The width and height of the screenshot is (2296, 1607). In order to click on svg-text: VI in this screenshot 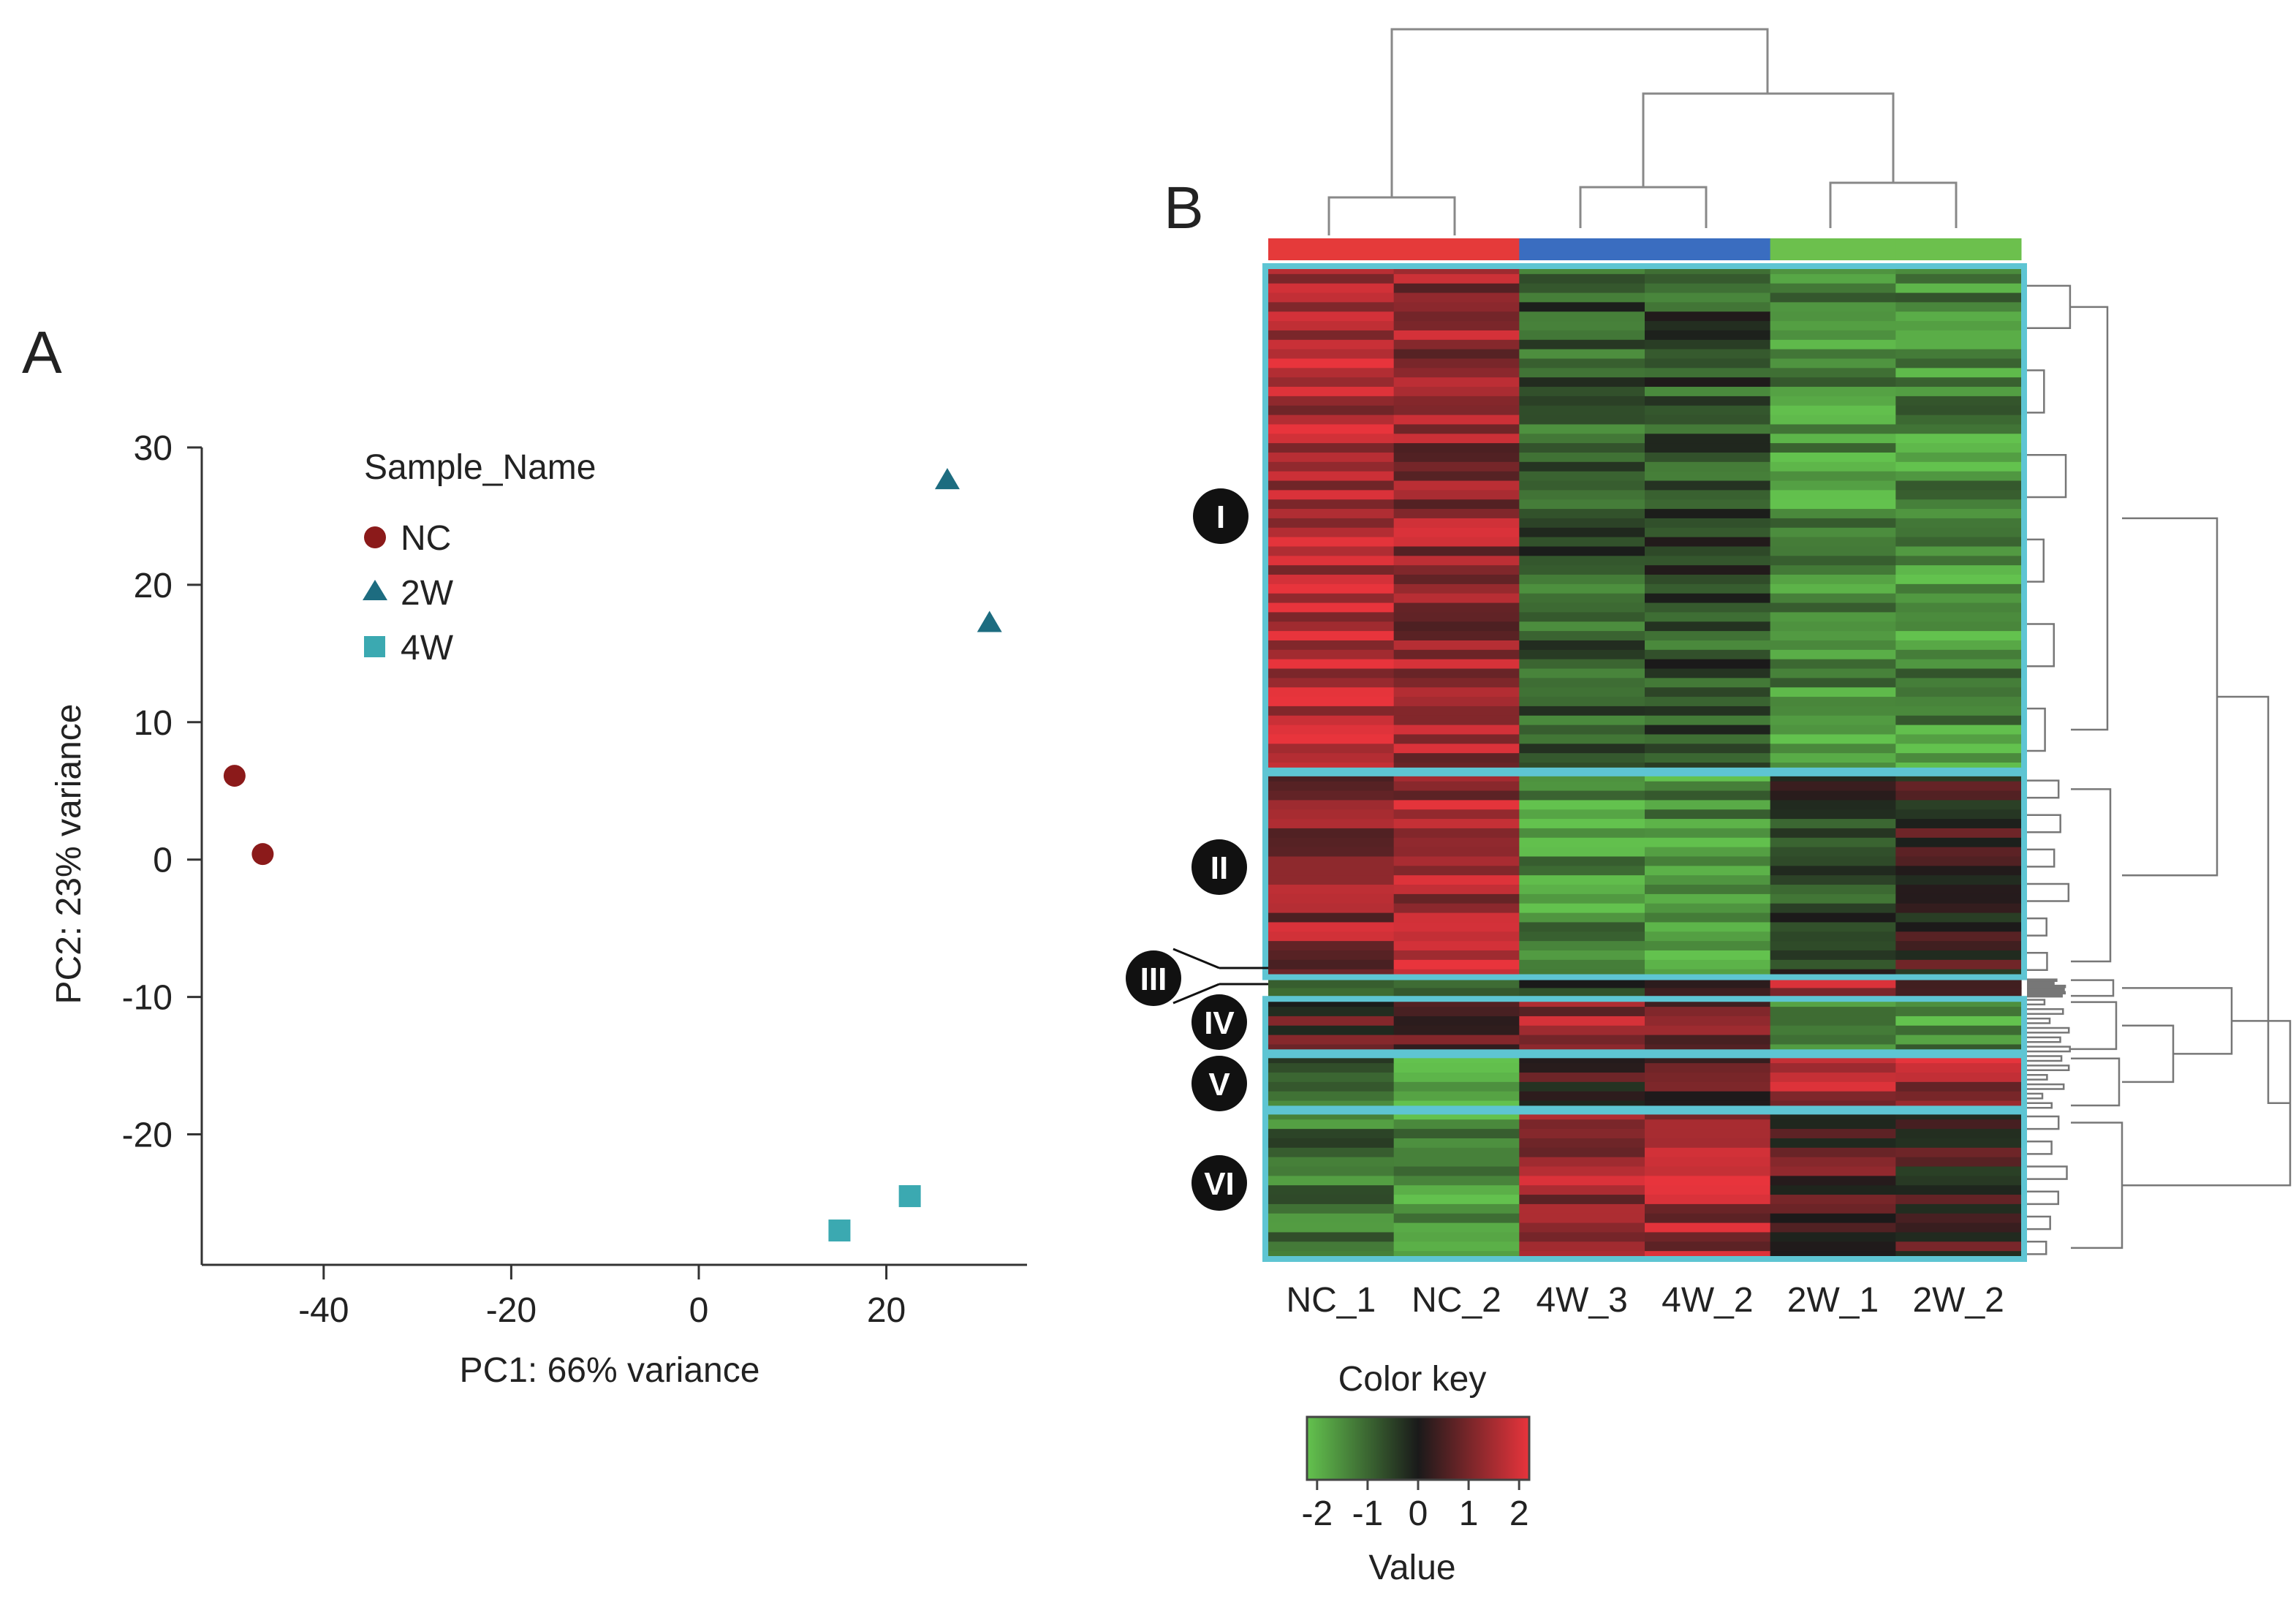, I will do `click(1219, 1184)`.